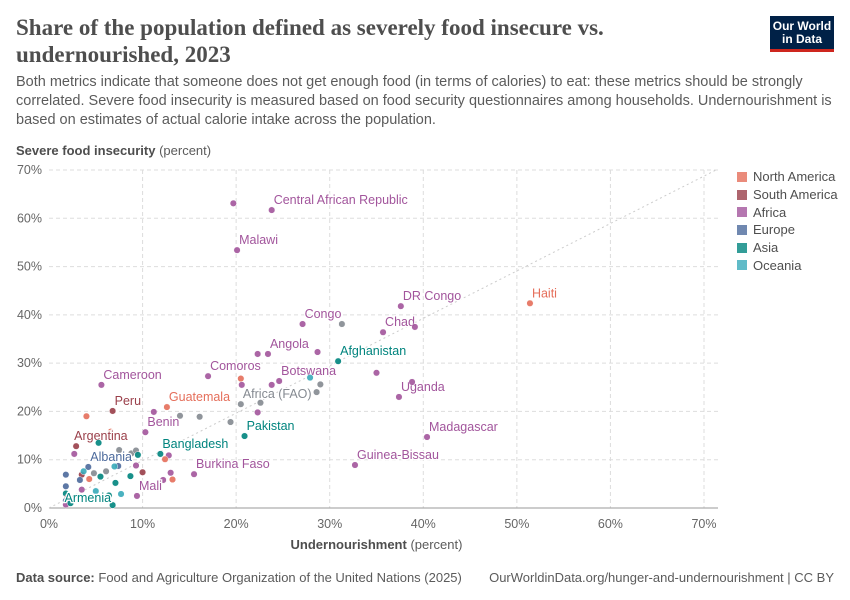  I want to click on point-label: Madagascar, so click(463, 427).